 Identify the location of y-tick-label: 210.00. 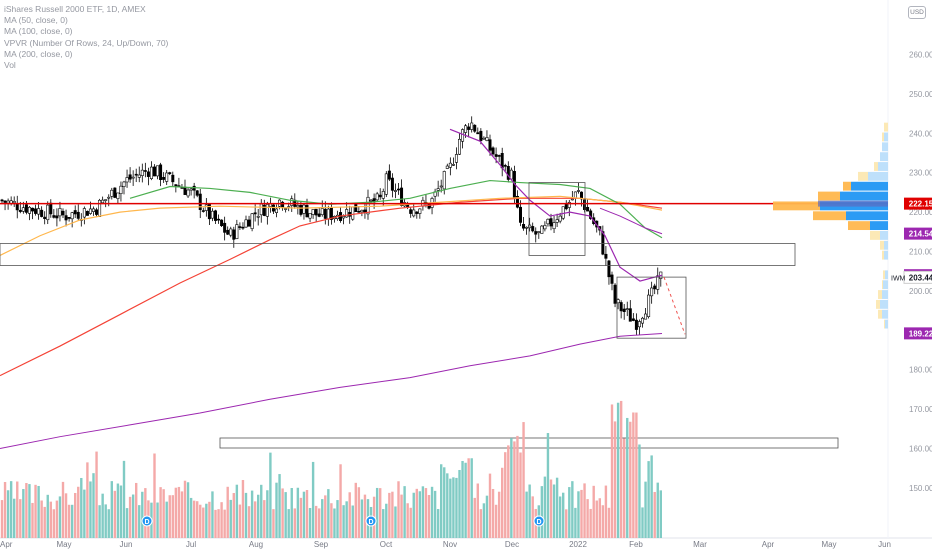
(920, 252).